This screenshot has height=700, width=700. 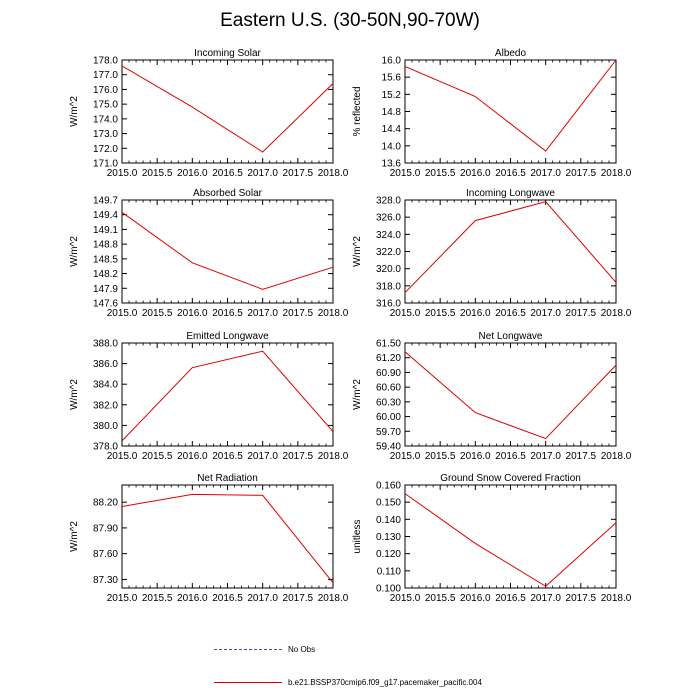 What do you see at coordinates (510, 478) in the screenshot?
I see `panel-title: Ground Snow Covered Fraction` at bounding box center [510, 478].